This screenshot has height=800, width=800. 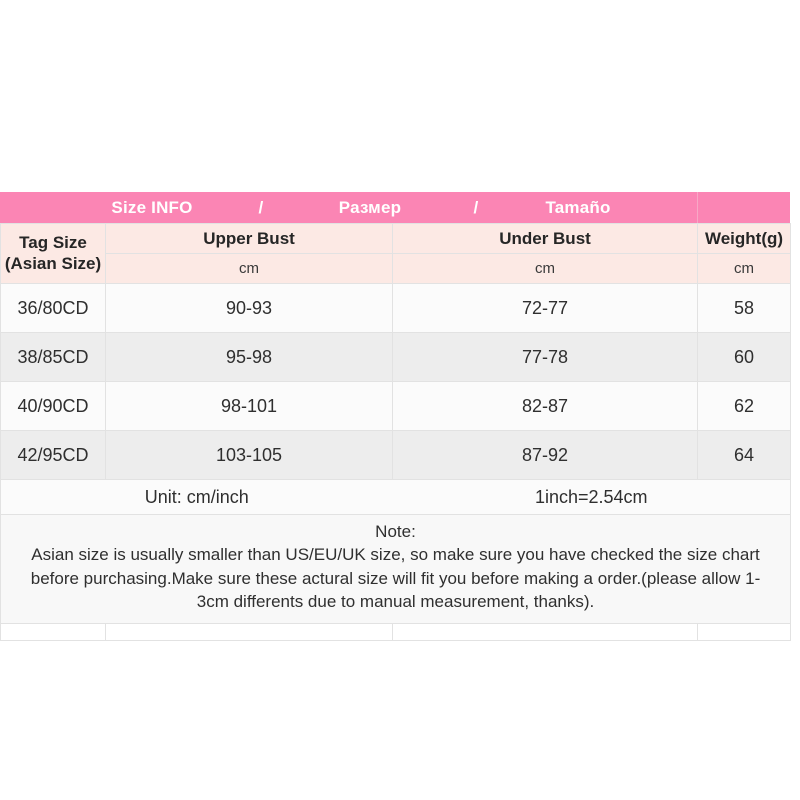 I want to click on table-row: 38/85CD 95-98 77-78 60, so click(x=395, y=357).